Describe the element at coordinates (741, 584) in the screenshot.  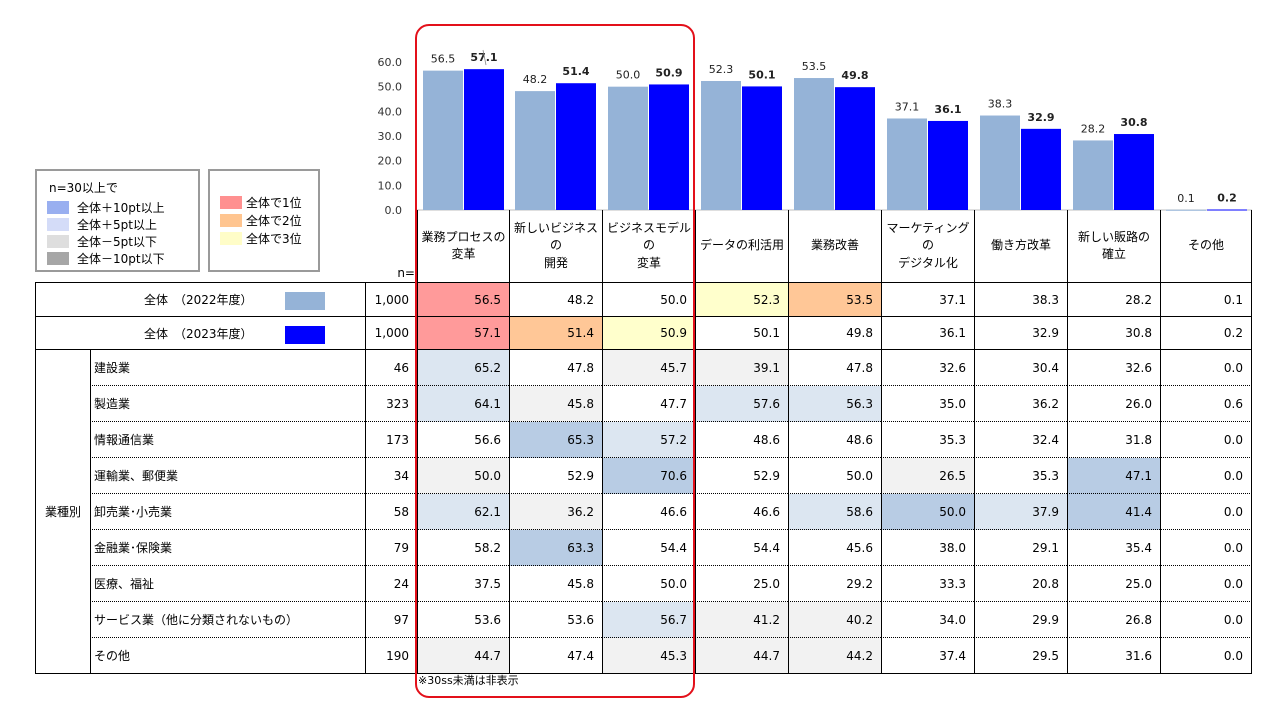
I see `value-cell: 25.0` at that location.